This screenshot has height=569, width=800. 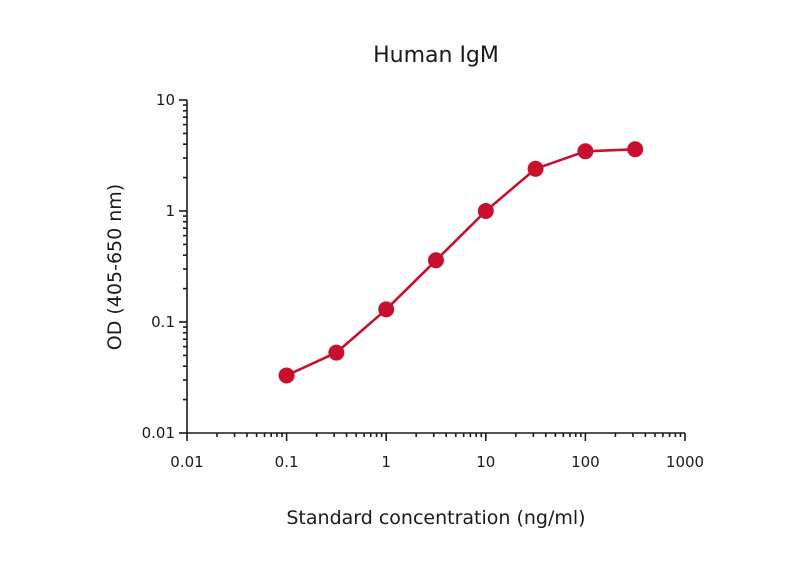 What do you see at coordinates (186, 462) in the screenshot?
I see `x-tick-label: 0.01` at bounding box center [186, 462].